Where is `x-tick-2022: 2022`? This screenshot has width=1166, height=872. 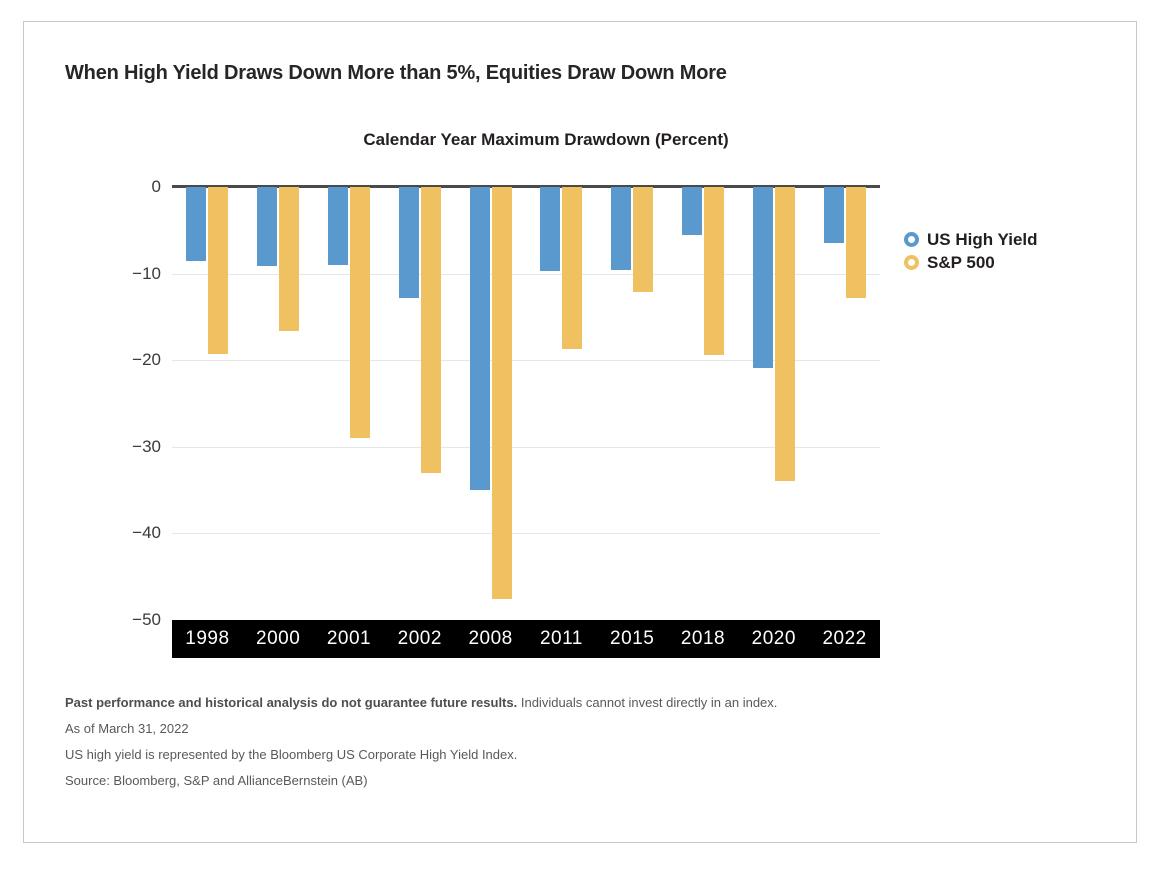 x-tick-2022: 2022 is located at coordinates (844, 638).